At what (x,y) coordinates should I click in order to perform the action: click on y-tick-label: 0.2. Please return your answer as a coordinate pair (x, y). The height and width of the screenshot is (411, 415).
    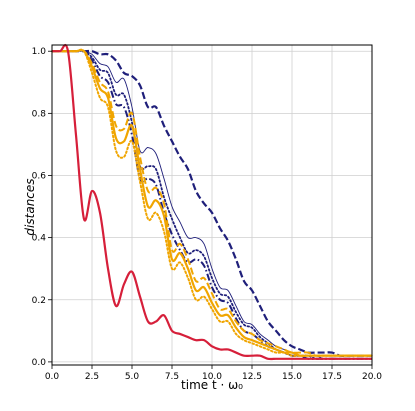
    Looking at the image, I should click on (39, 301).